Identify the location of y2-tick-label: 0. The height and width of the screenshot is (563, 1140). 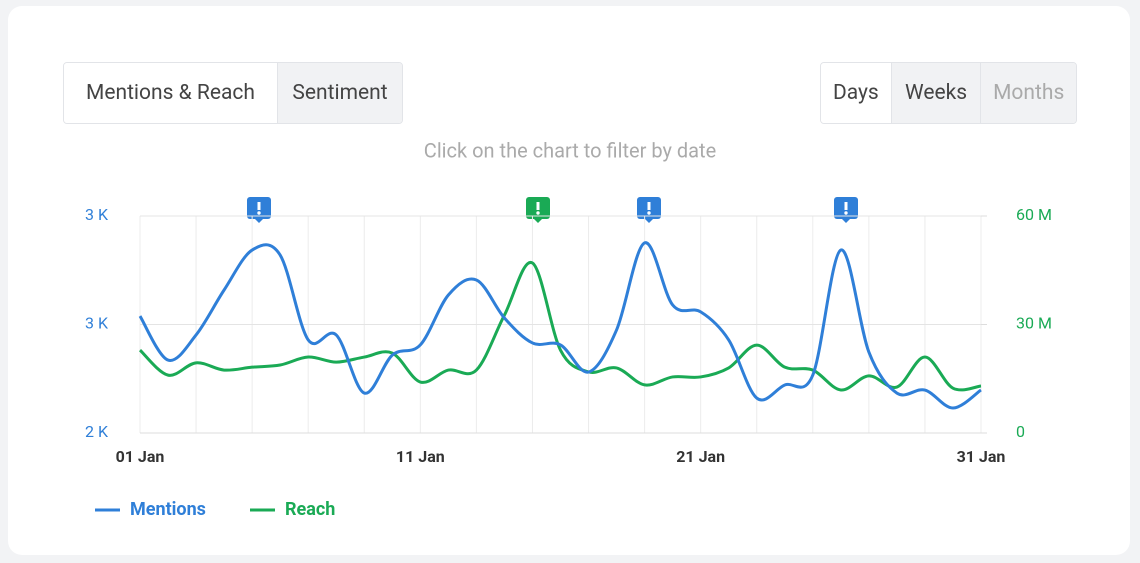
(1020, 431).